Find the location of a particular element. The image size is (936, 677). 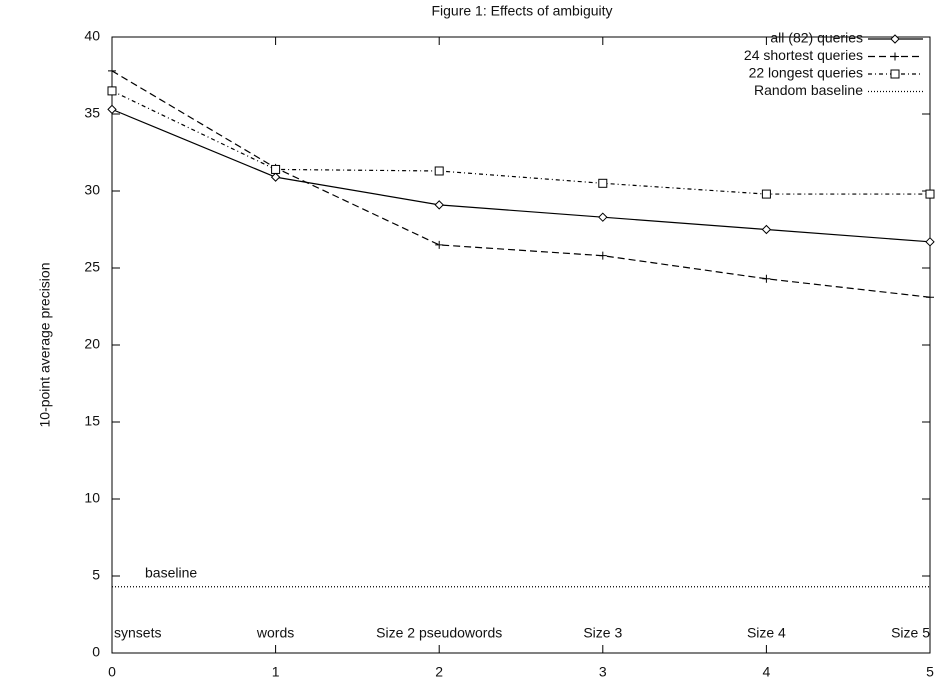

x-tick-label: 5 is located at coordinates (930, 670).